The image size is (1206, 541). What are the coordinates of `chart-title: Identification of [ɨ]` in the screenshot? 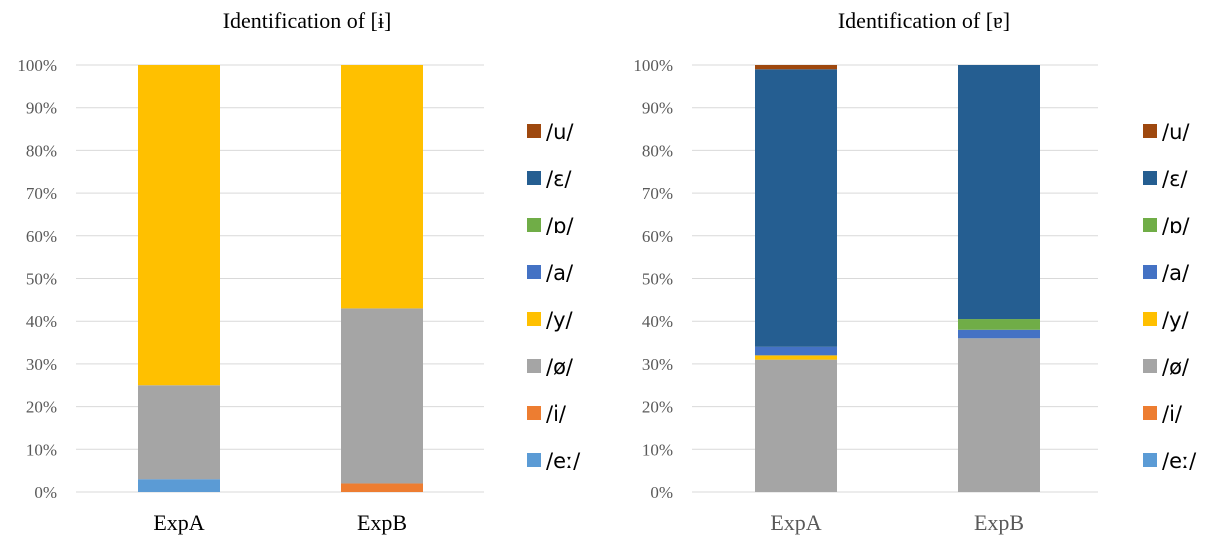 It's located at (307, 20).